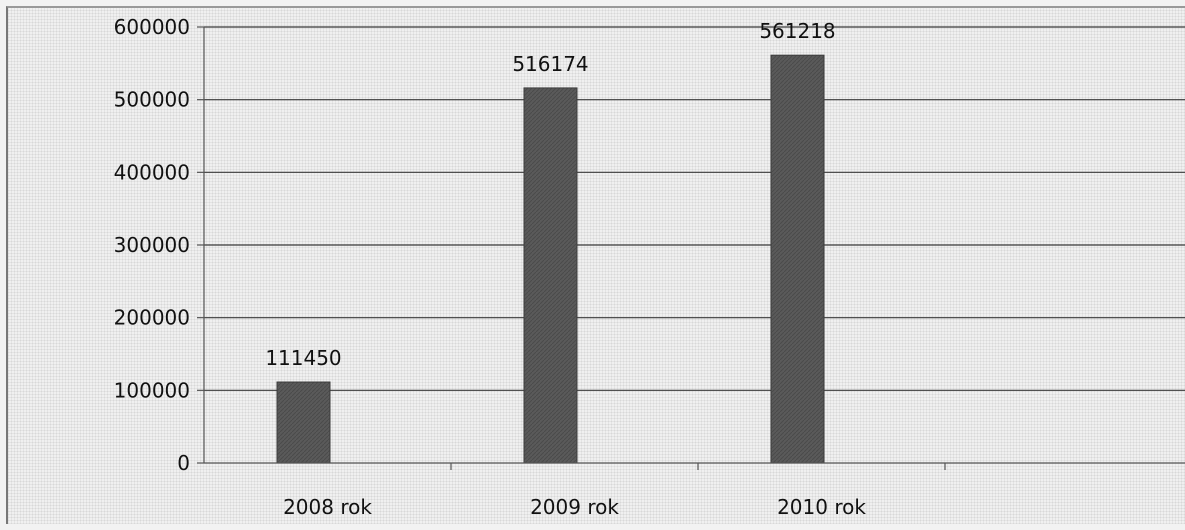 This screenshot has width=1185, height=530. What do you see at coordinates (152, 27) in the screenshot?
I see `y-tick-label: 600000` at bounding box center [152, 27].